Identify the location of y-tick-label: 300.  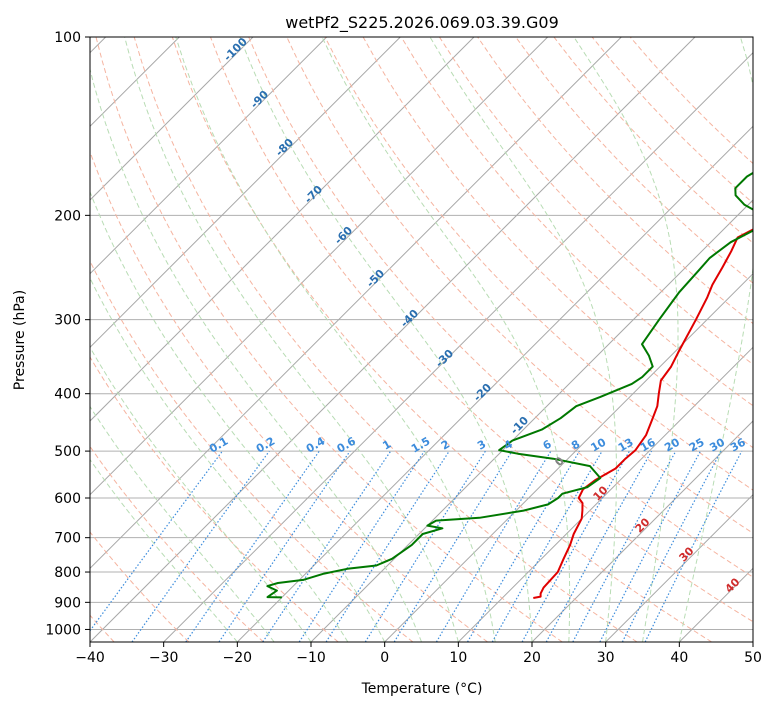
(67, 321).